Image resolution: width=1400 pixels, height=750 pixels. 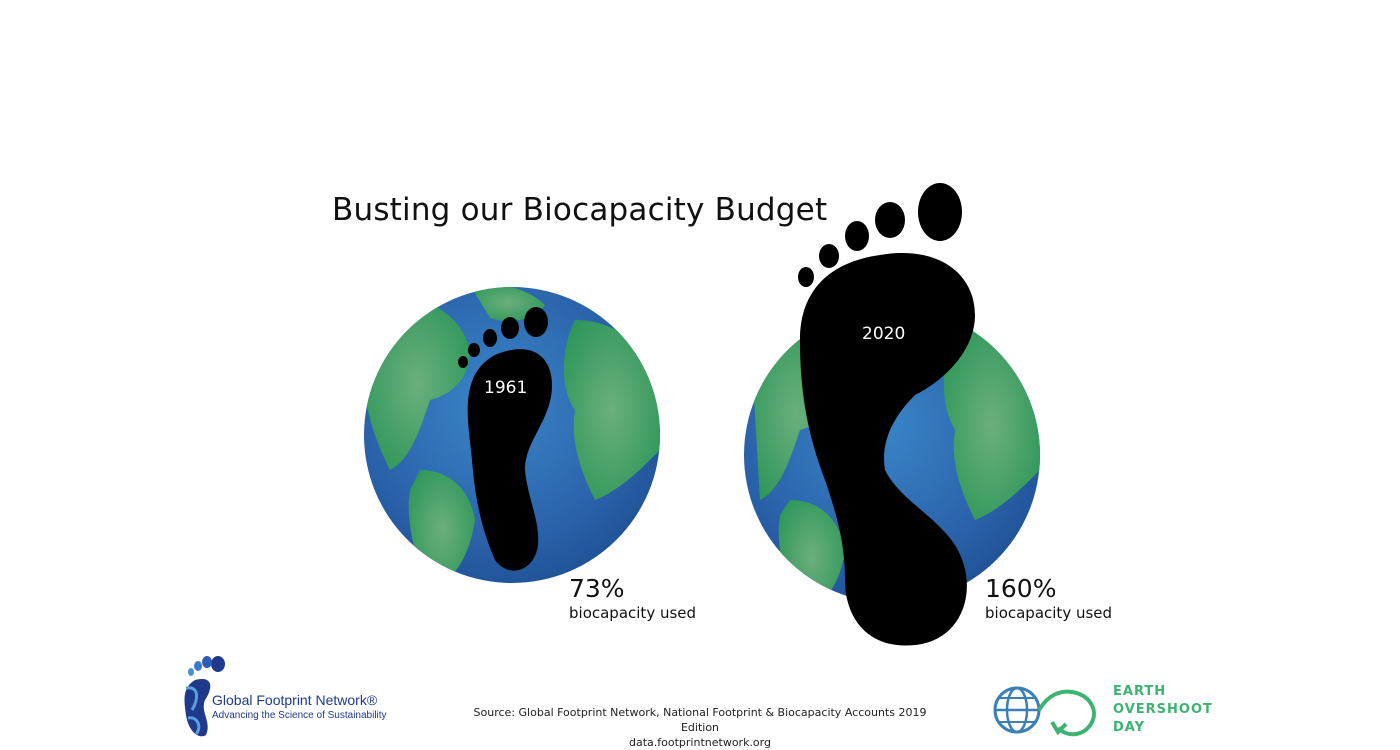 What do you see at coordinates (1049, 613) in the screenshot?
I see `caption-2020: biocapacity used` at bounding box center [1049, 613].